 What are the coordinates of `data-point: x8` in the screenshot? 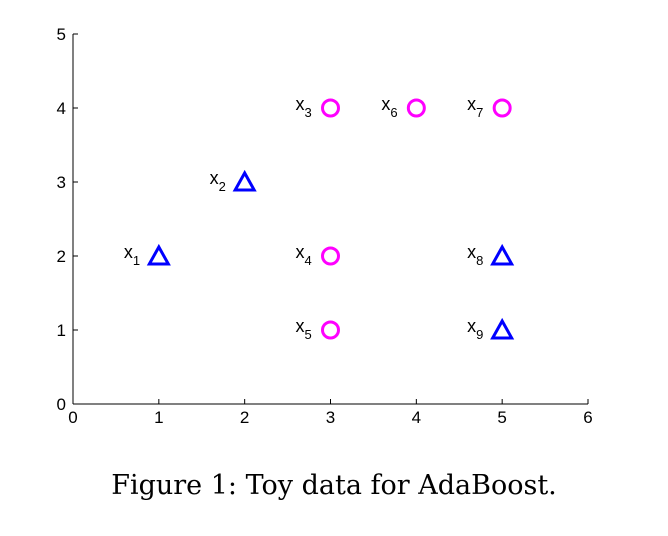 It's located at (491, 255).